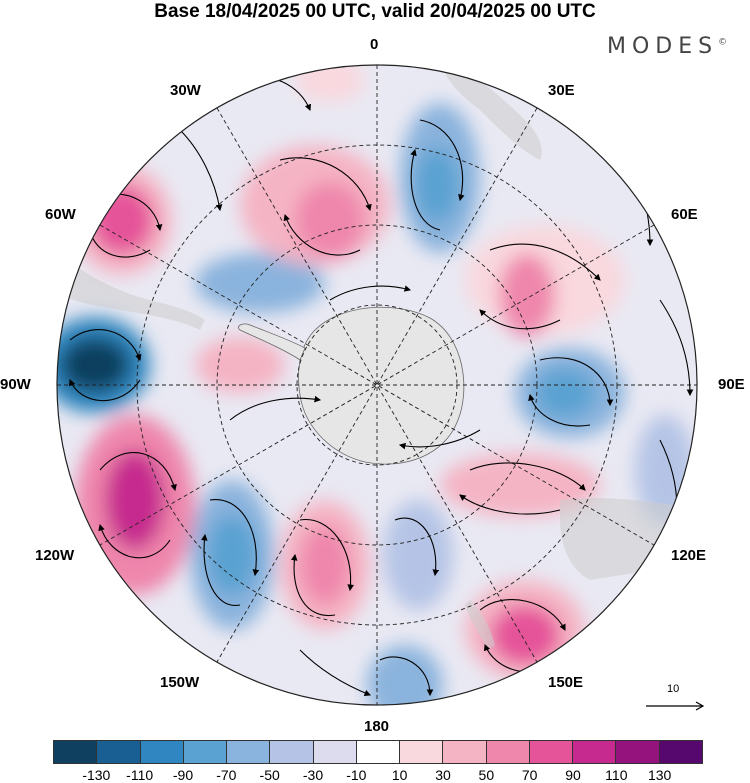  What do you see at coordinates (183, 775) in the screenshot?
I see `colorbar-tick-label: -90` at bounding box center [183, 775].